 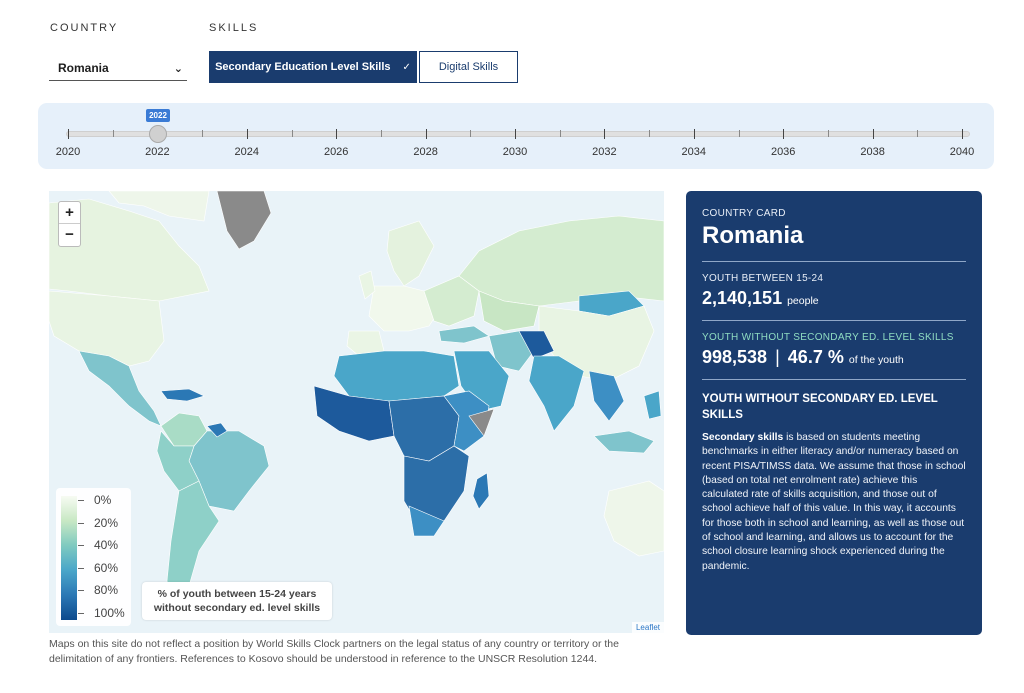 I want to click on youth-value: 2,140,151, so click(x=742, y=298).